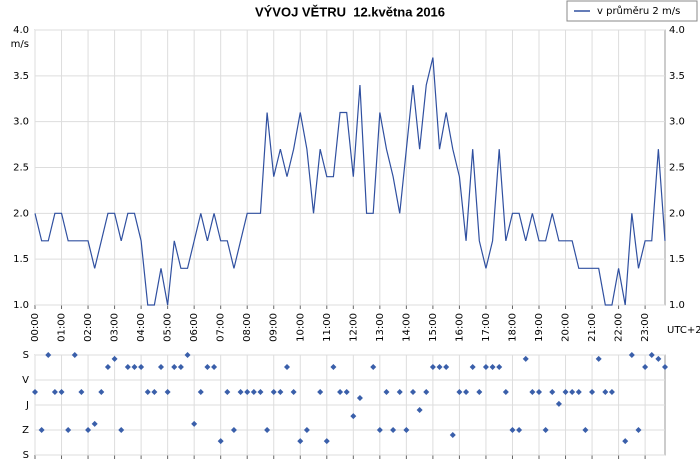 This screenshot has height=460, width=700. What do you see at coordinates (221, 327) in the screenshot?
I see `x-tick-label: 07:00` at bounding box center [221, 327].